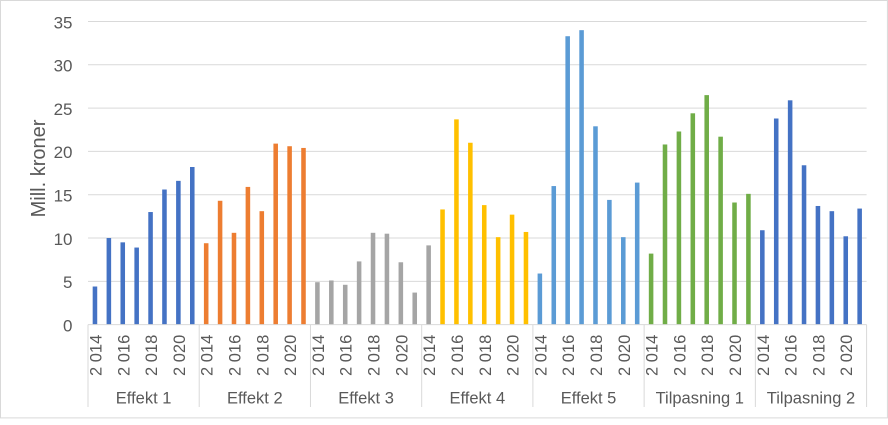 Image resolution: width=888 pixels, height=425 pixels. I want to click on svg-text: Mill. kroner, so click(39, 168).